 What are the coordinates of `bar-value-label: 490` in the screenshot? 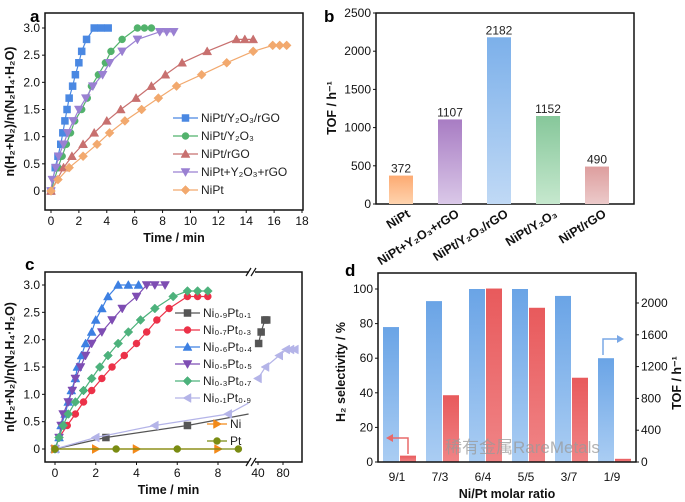 It's located at (597, 160).